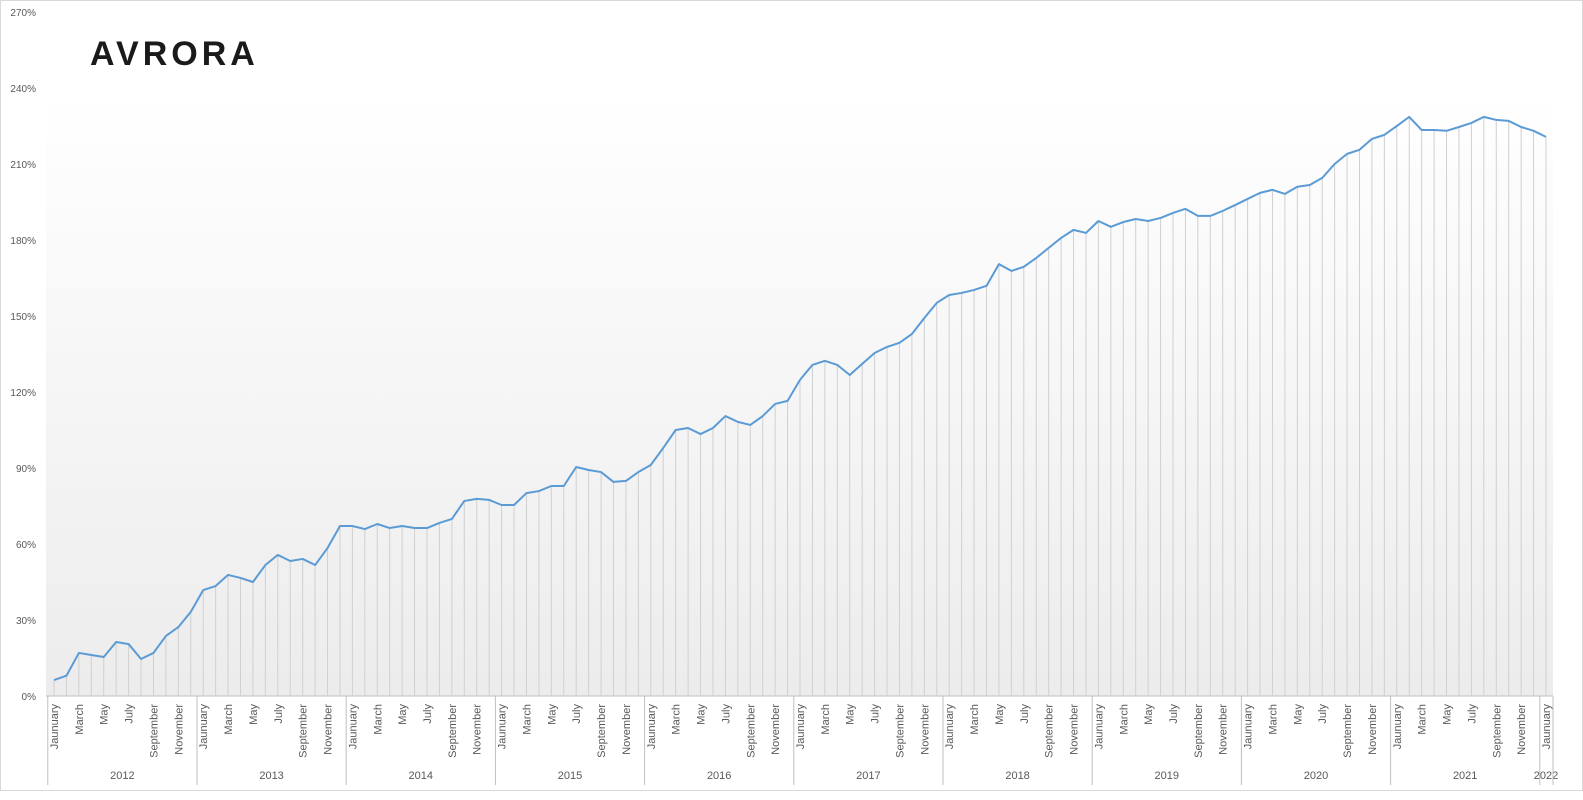  What do you see at coordinates (1316, 776) in the screenshot?
I see `year-label: 2020` at bounding box center [1316, 776].